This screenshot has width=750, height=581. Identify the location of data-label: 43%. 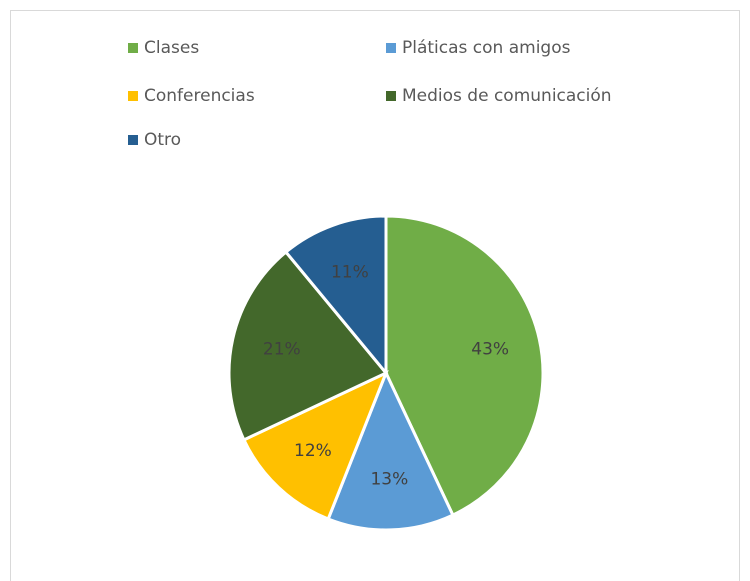
(490, 350).